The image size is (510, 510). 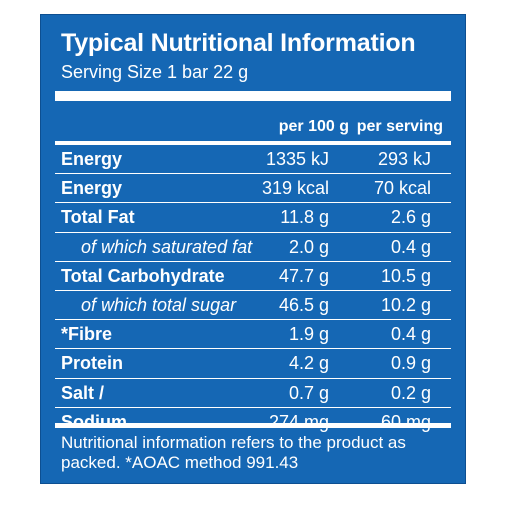 I want to click on nutrient-label: Total Fat, so click(x=98, y=217).